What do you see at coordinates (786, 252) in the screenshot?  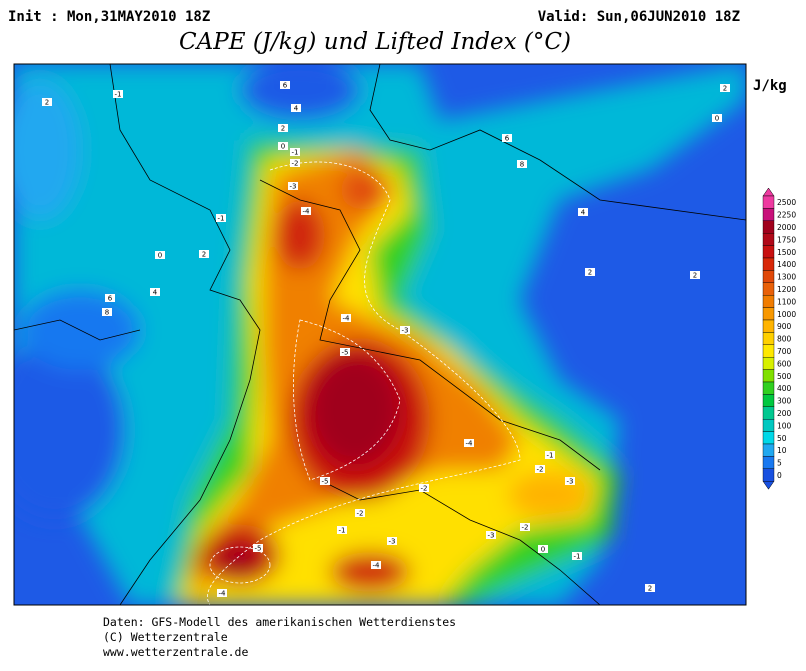 I see `colorbar-label: 1500` at bounding box center [786, 252].